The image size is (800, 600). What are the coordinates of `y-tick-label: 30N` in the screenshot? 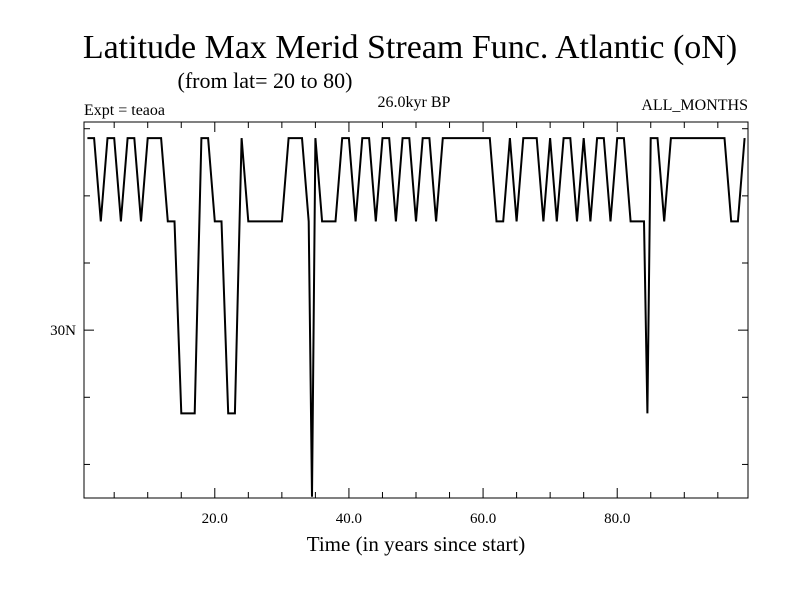 It's located at (63, 331).